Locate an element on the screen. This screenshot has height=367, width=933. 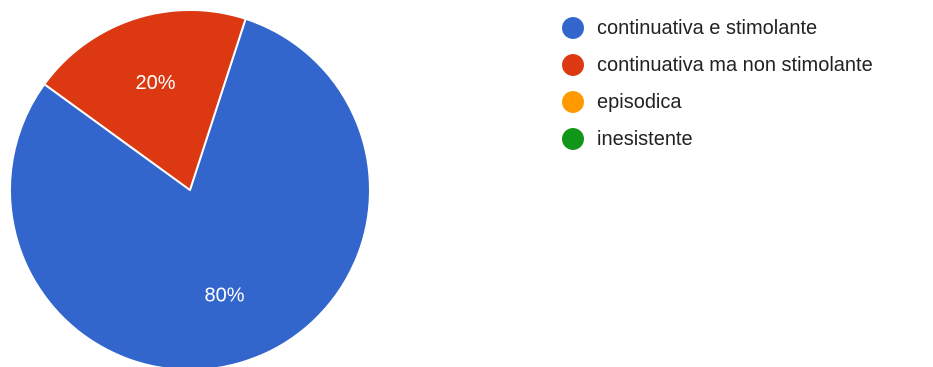
legend-label: episodica is located at coordinates (639, 101).